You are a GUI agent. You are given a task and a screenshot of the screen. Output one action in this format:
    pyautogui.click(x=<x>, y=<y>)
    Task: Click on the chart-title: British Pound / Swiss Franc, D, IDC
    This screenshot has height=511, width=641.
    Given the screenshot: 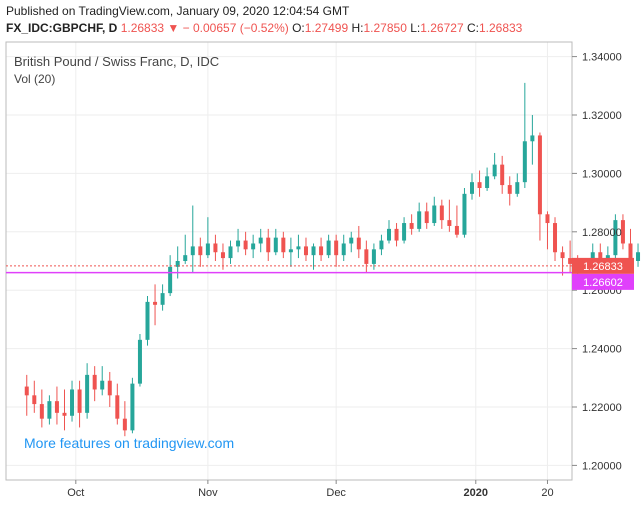 What is the action you would take?
    pyautogui.click(x=116, y=61)
    